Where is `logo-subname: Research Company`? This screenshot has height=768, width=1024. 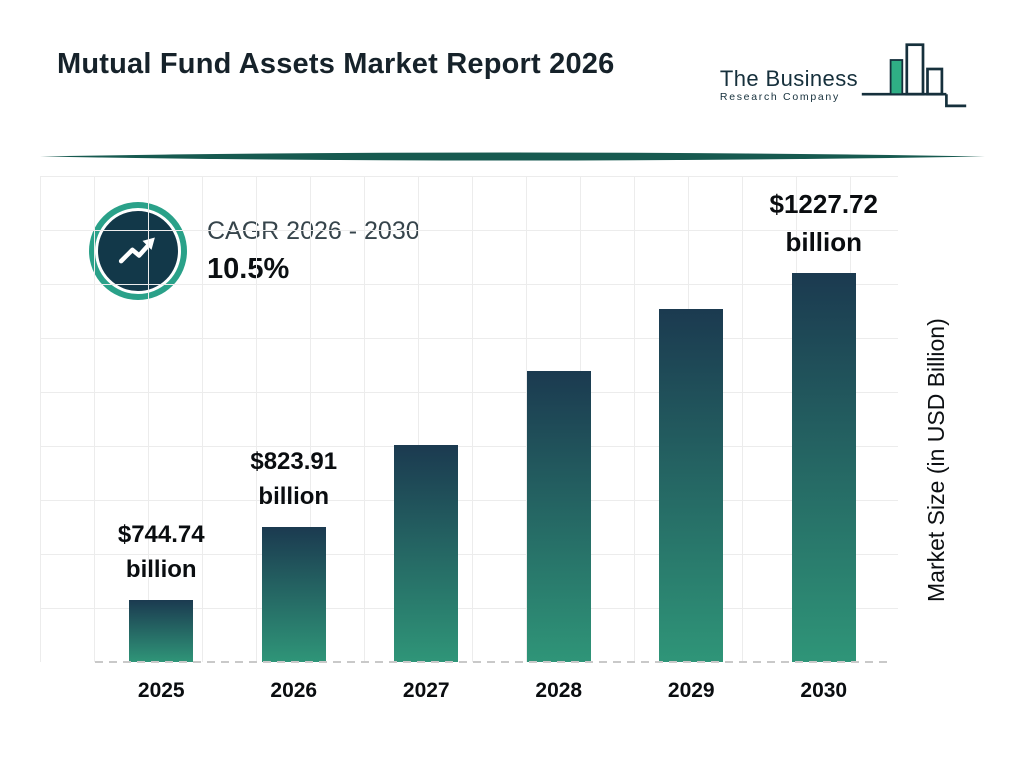 logo-subname: Research Company is located at coordinates (779, 97).